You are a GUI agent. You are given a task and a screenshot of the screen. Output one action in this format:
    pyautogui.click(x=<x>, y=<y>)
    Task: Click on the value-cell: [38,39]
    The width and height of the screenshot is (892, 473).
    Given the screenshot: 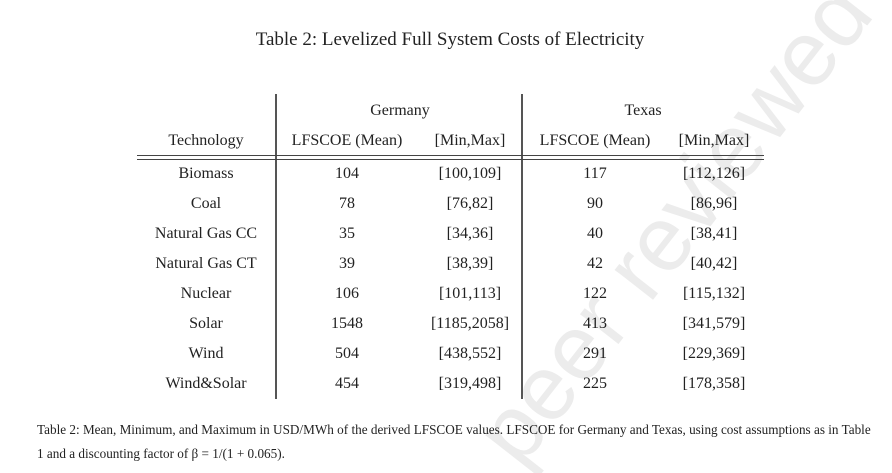 What is the action you would take?
    pyautogui.click(x=470, y=263)
    